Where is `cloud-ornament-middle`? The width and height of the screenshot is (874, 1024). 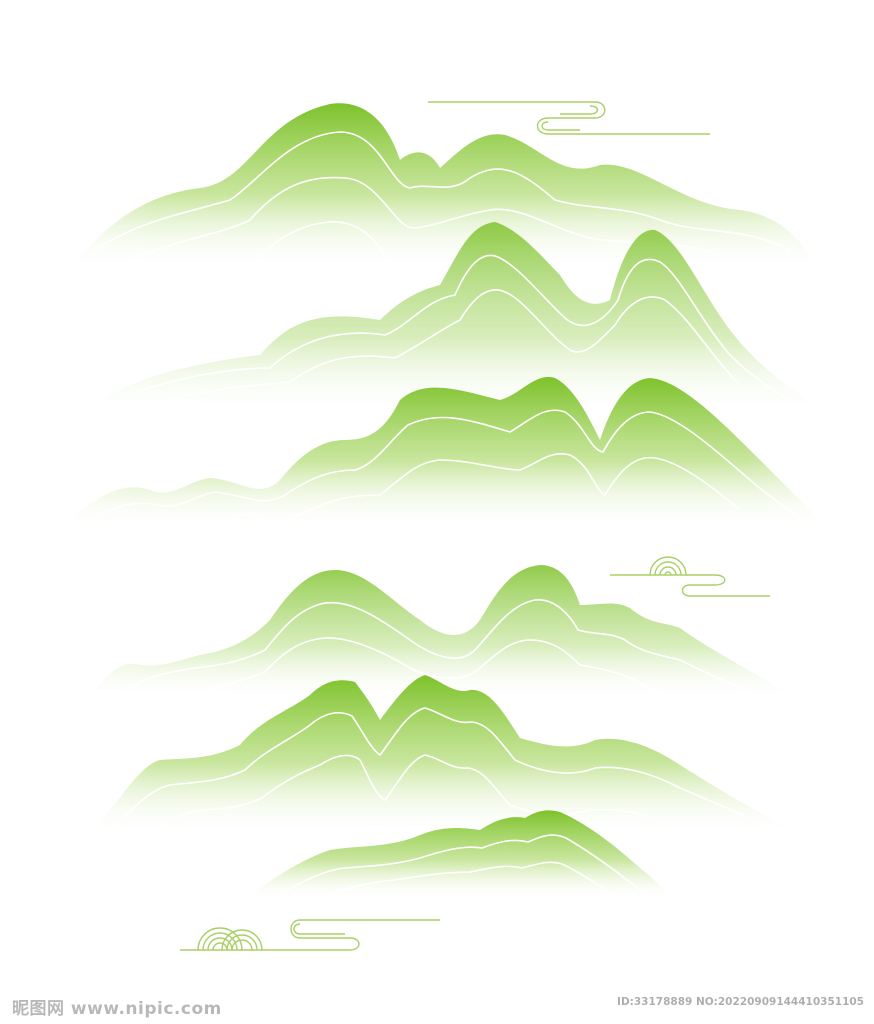
cloud-ornament-middle is located at coordinates (690, 576).